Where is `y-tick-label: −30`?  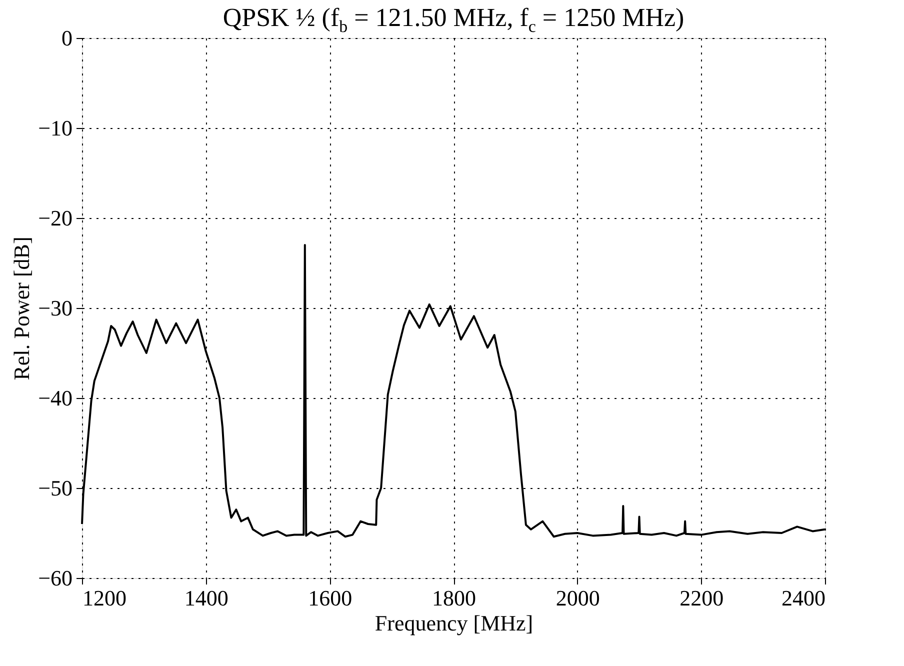 y-tick-label: −30 is located at coordinates (55, 308).